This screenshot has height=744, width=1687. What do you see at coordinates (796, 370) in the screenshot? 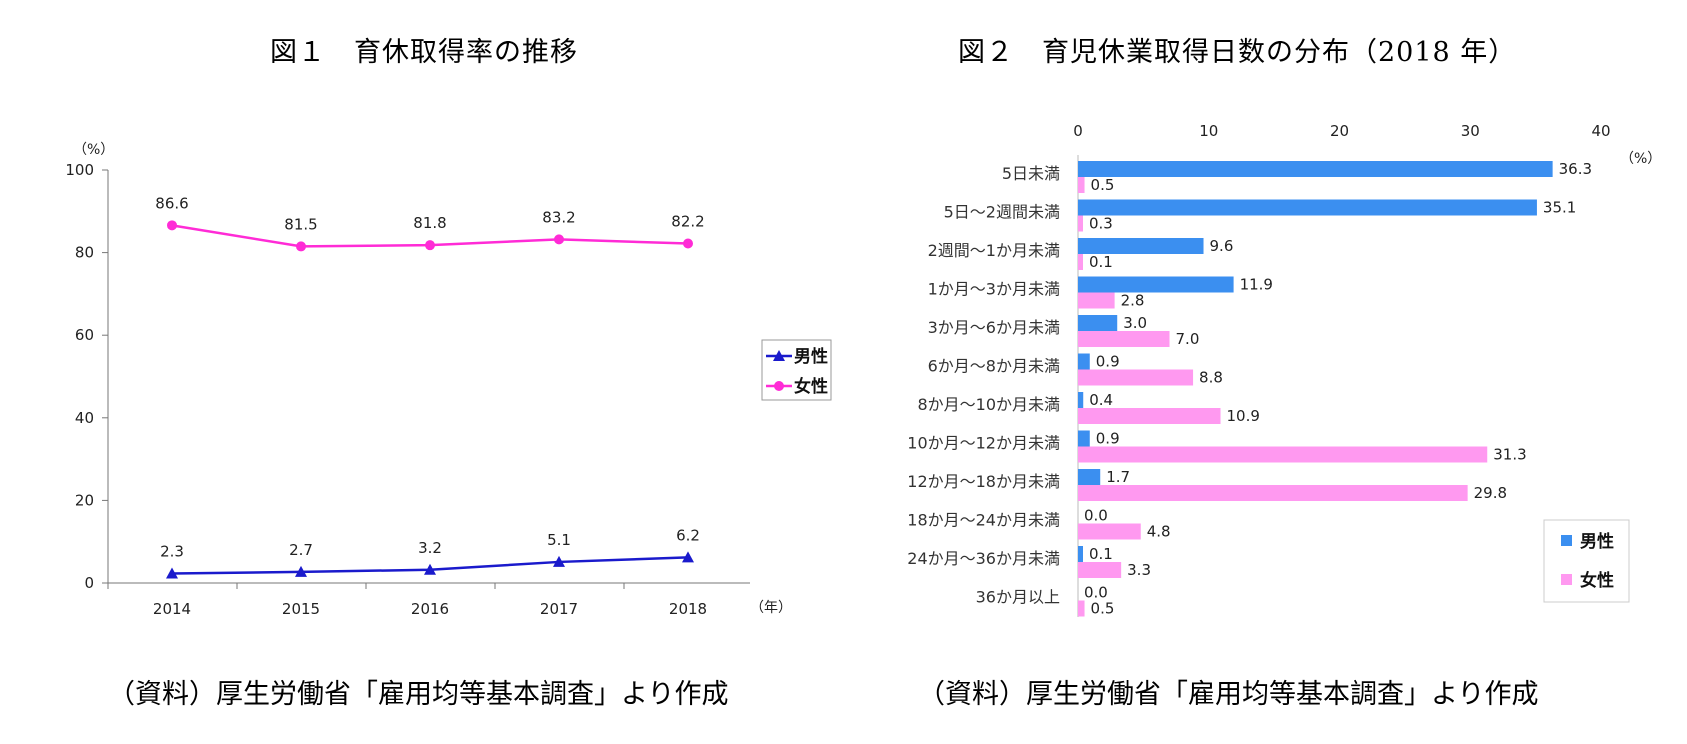
I see `chart1-legend-box` at bounding box center [796, 370].